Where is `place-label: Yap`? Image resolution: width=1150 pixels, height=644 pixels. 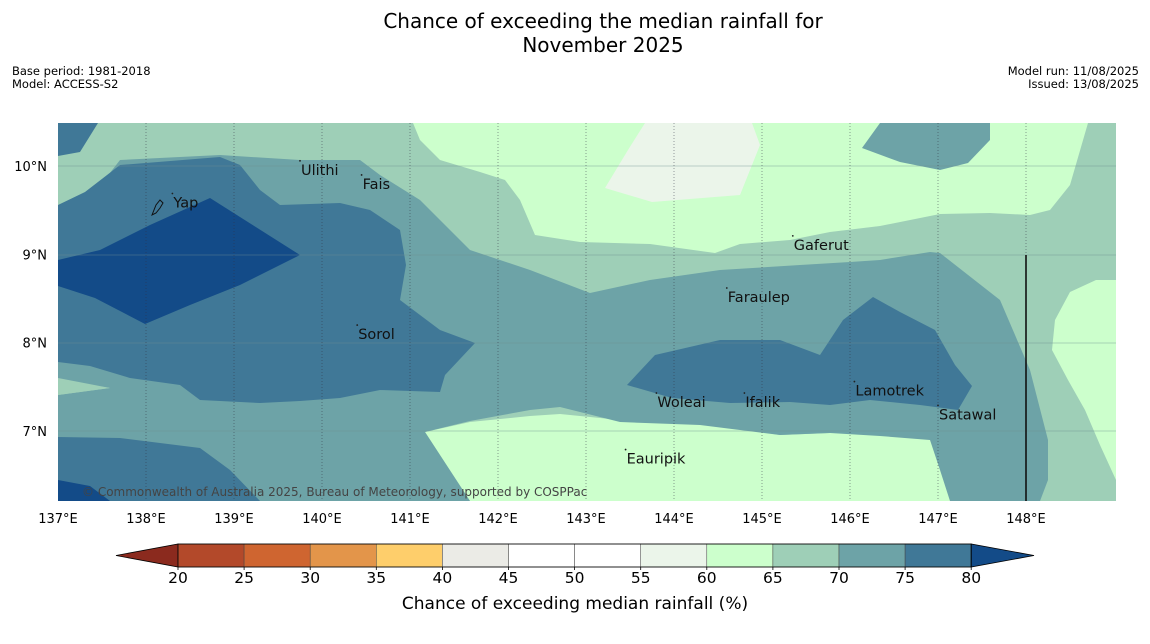 place-label: Yap is located at coordinates (185, 204).